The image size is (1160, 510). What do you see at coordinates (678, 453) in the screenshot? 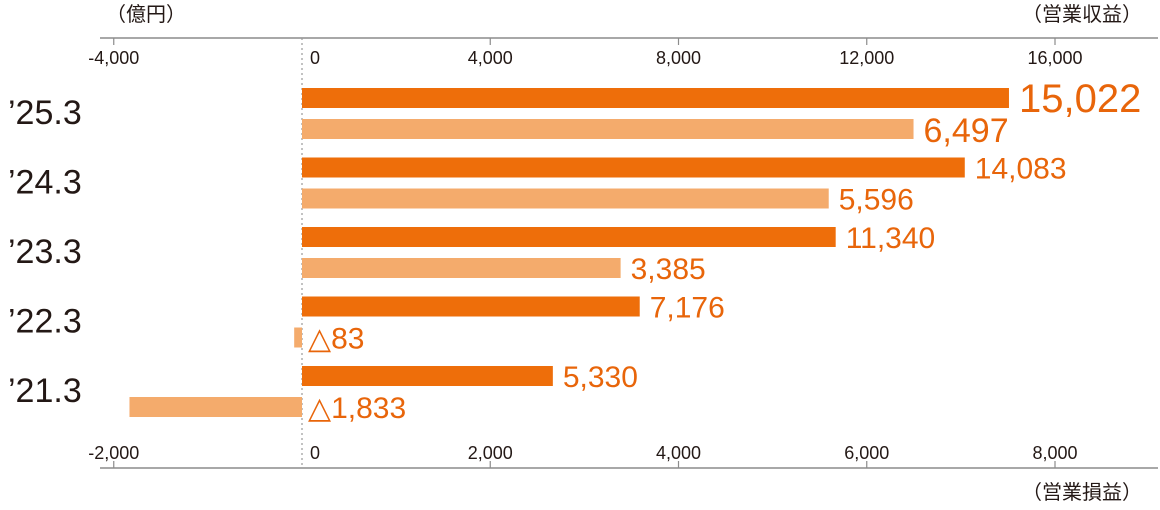
I see `bottom-axis-tick-label: 4,000` at bounding box center [678, 453].